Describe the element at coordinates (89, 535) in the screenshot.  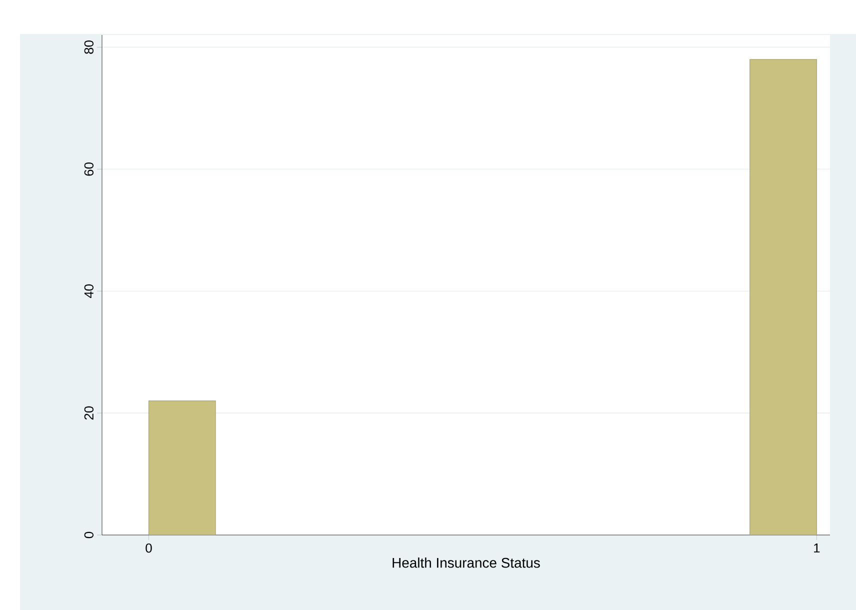
I see `y-tick-label: 0` at that location.